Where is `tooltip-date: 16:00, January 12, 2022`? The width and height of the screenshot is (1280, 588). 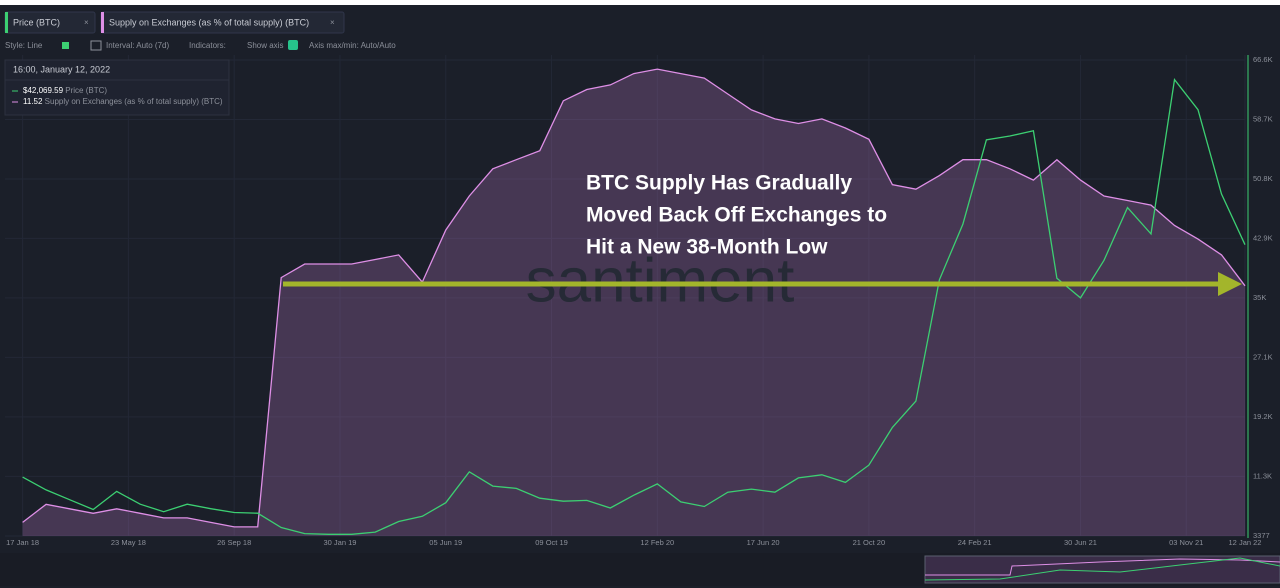 tooltip-date: 16:00, January 12, 2022 is located at coordinates (61, 69).